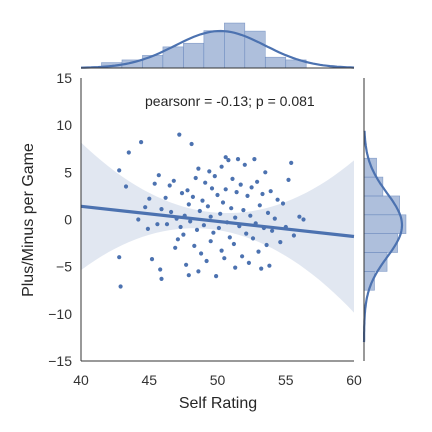  I want to click on x-tick-label: 40, so click(81, 380).